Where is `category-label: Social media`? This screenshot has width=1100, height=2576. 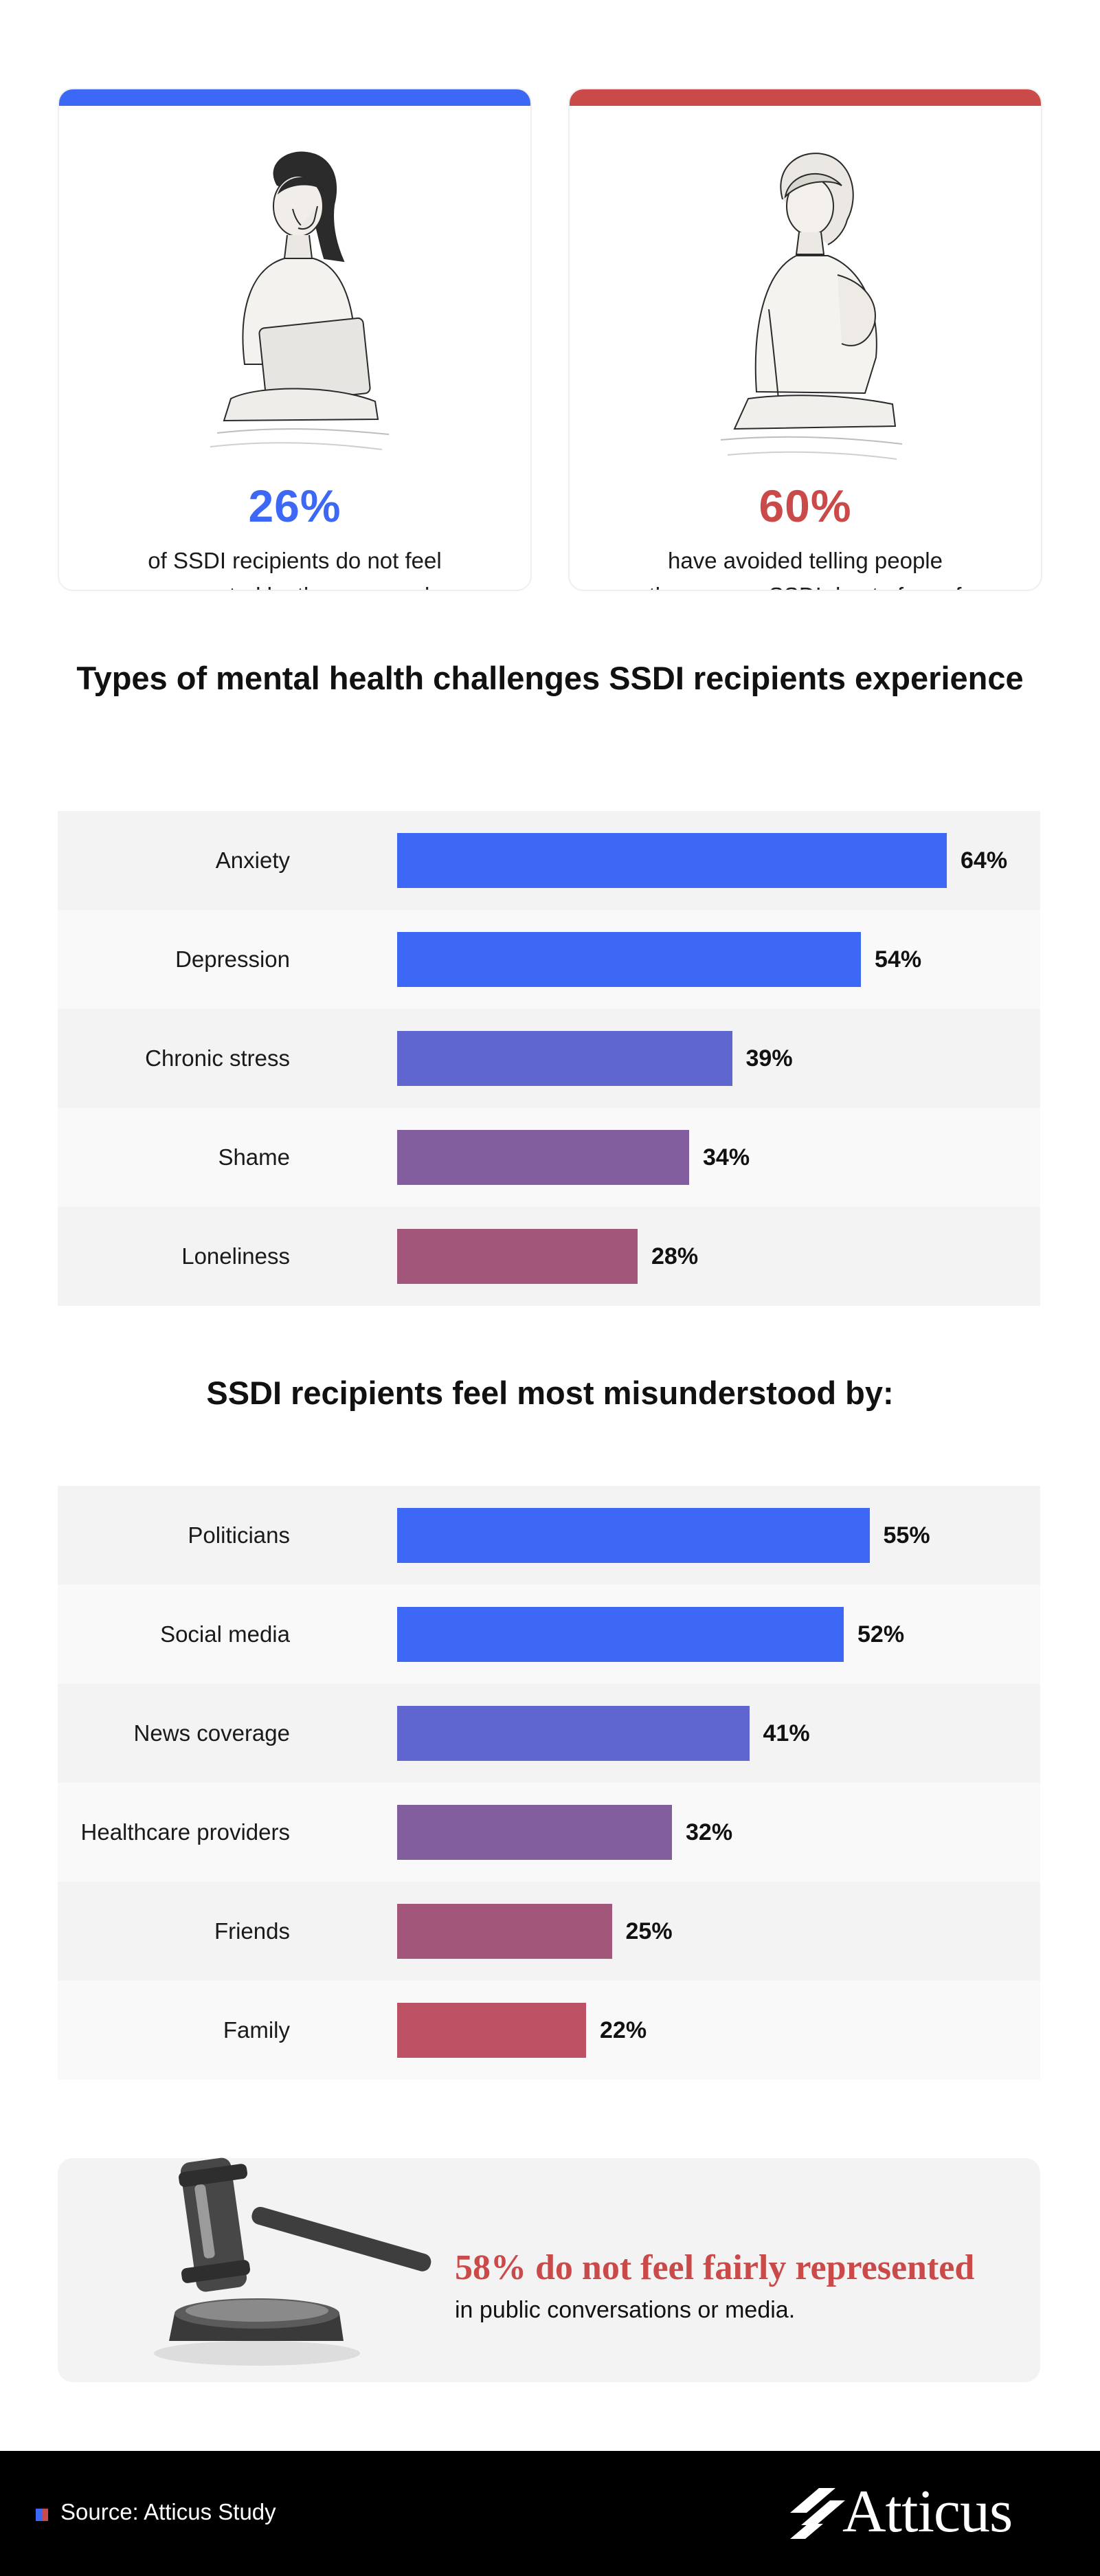 category-label: Social media is located at coordinates (225, 1634).